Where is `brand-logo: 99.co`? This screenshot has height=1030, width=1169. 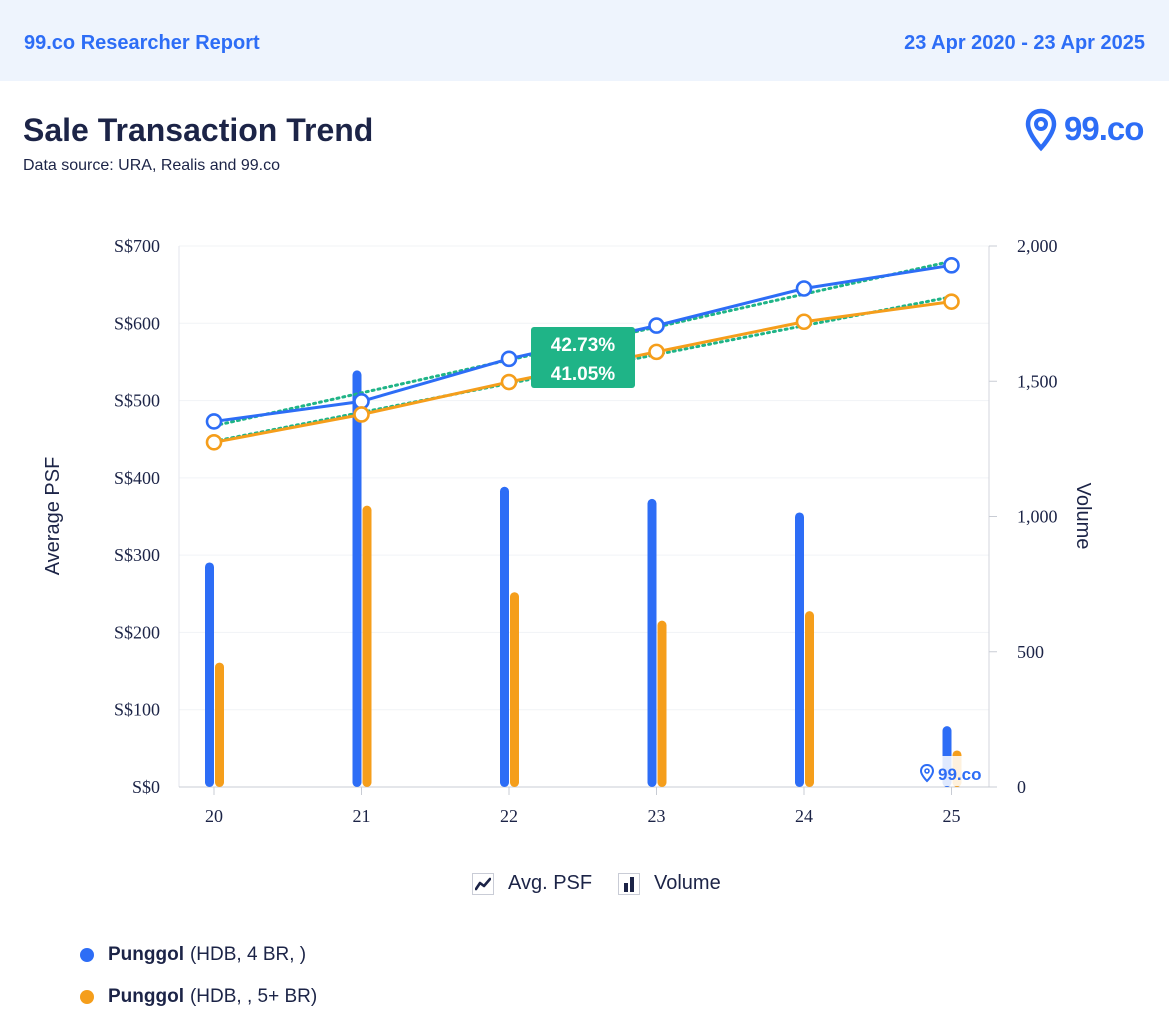
brand-logo: 99.co is located at coordinates (1085, 131).